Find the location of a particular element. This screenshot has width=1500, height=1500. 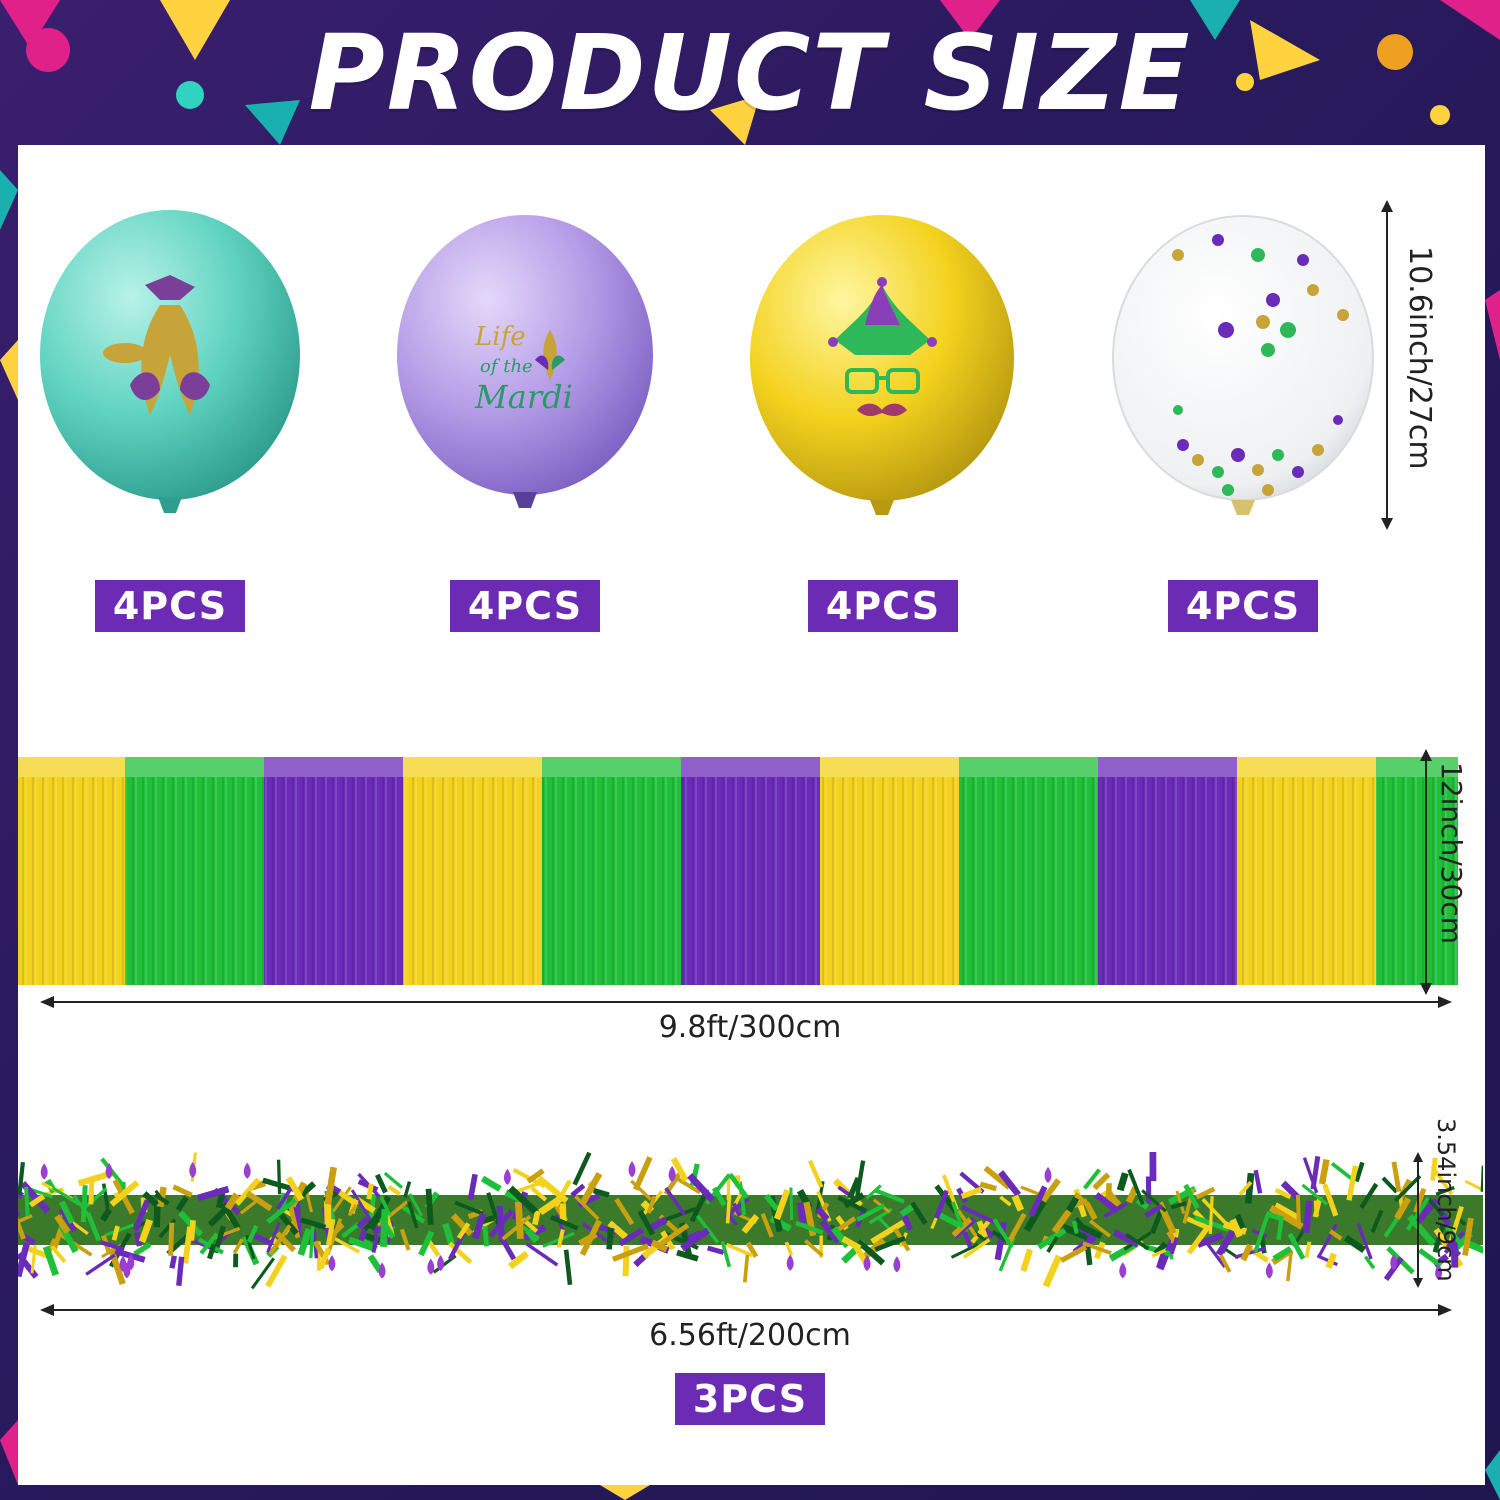

yellow-balloon-count-badge: 4PCS is located at coordinates (883, 606).